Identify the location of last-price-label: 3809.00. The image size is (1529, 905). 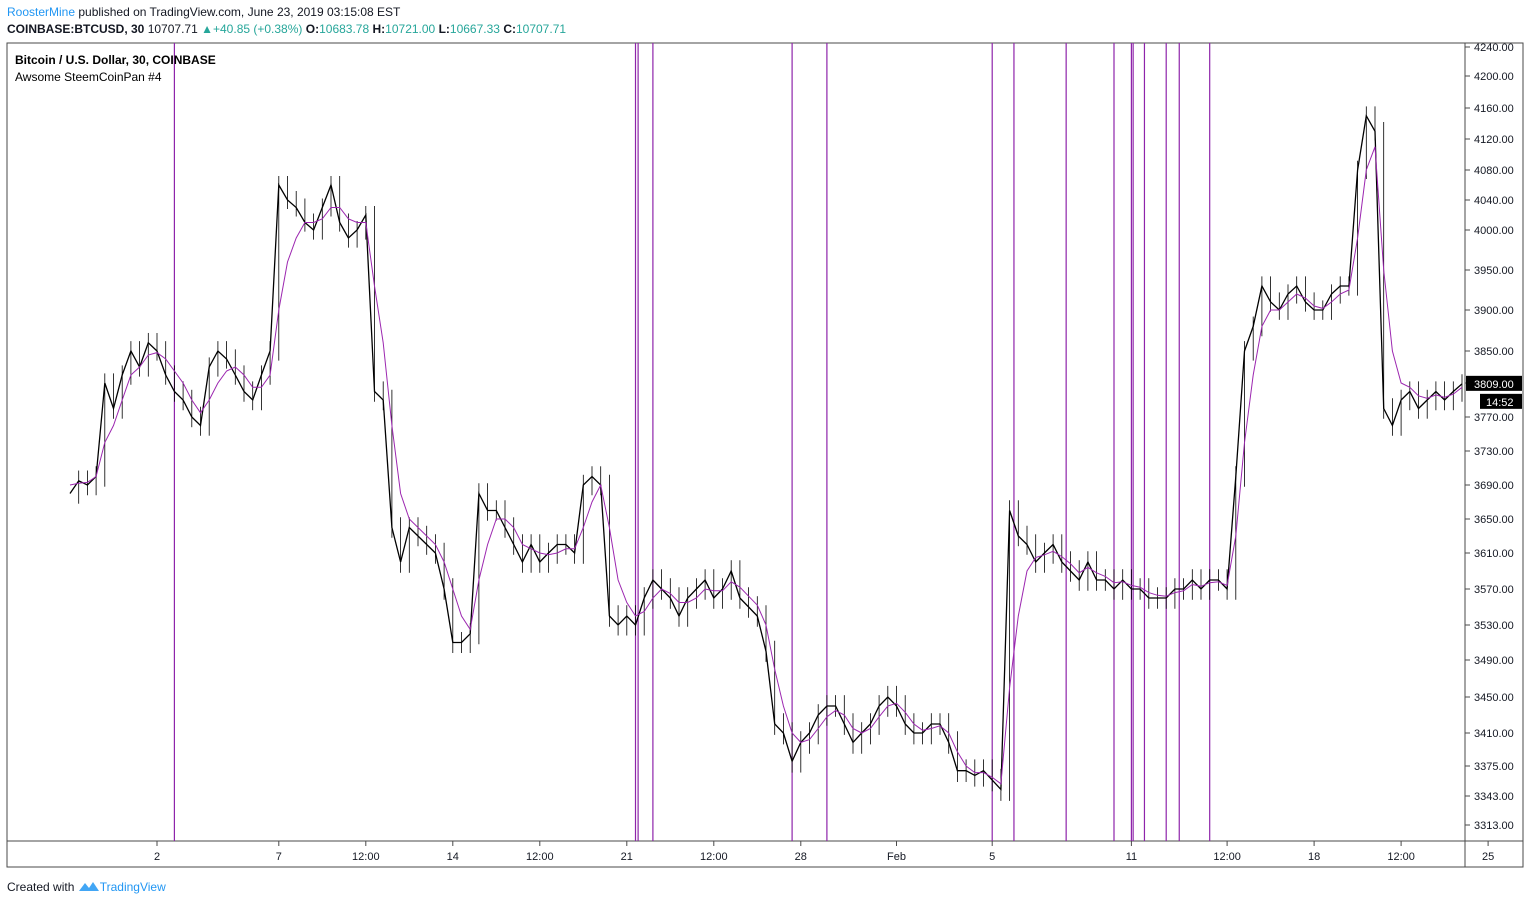
(1494, 385).